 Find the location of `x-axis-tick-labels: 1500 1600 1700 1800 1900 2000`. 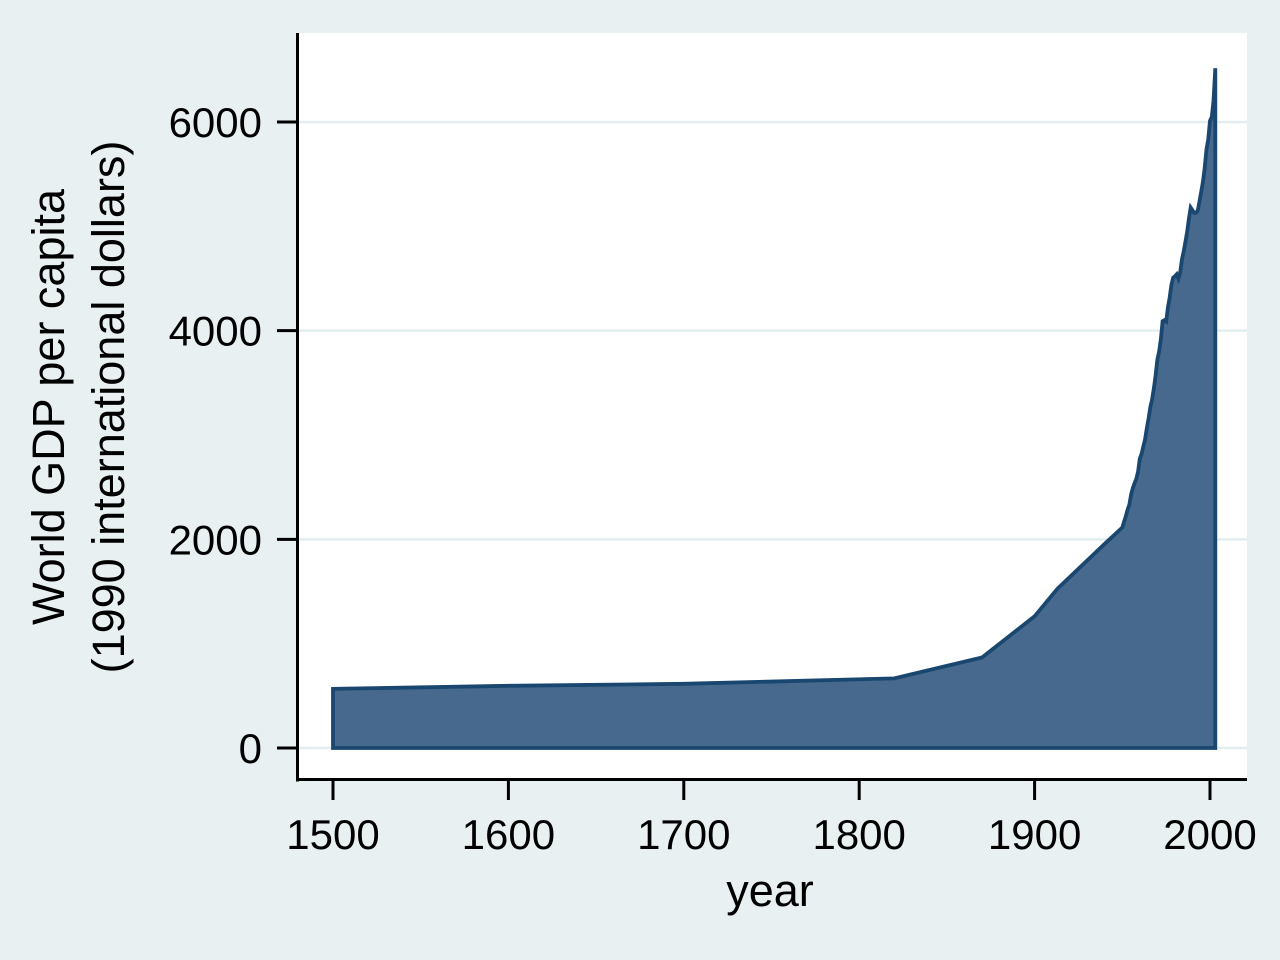

x-axis-tick-labels: 1500 1600 1700 1800 1900 2000 is located at coordinates (771, 834).